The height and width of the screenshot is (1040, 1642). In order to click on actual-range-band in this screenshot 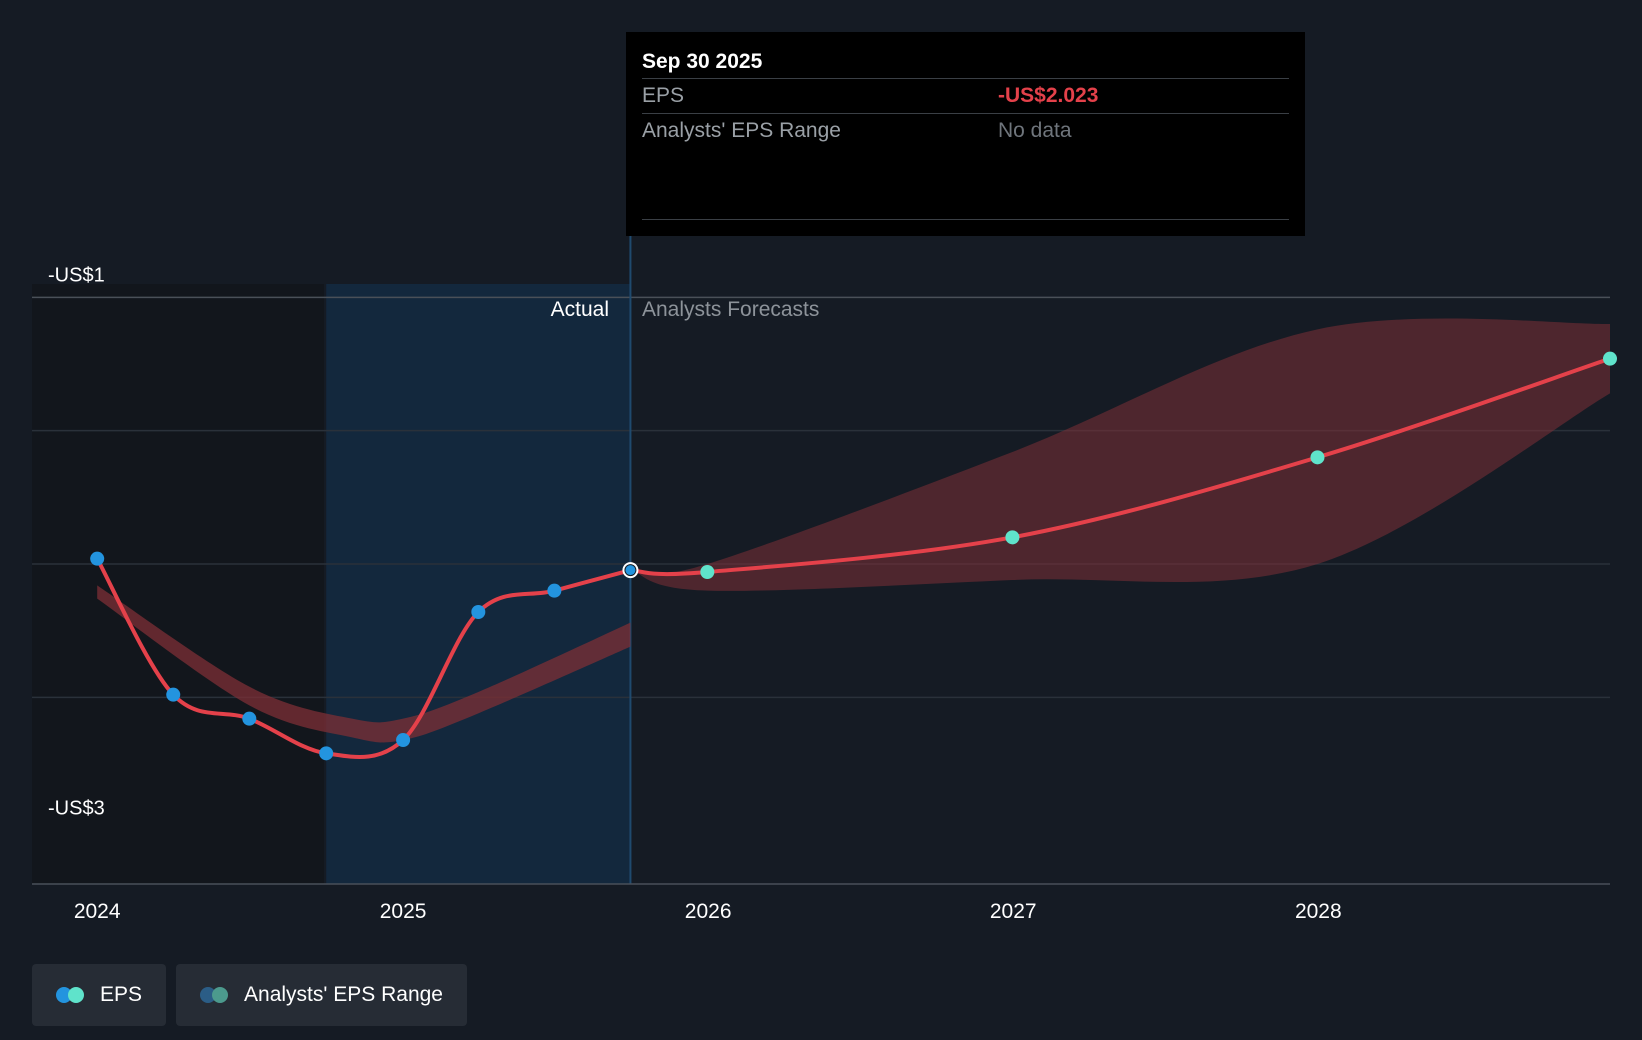, I will do `click(364, 664)`.